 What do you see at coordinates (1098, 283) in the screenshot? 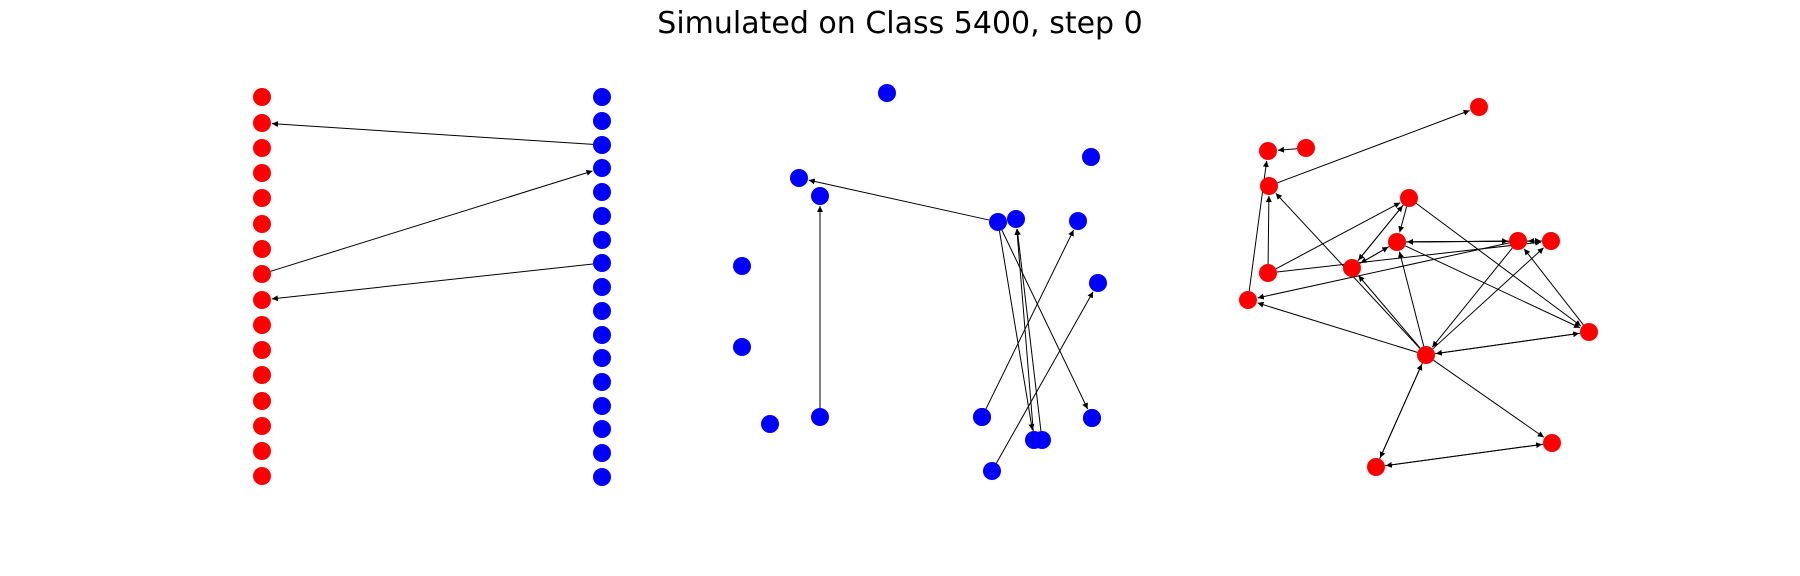
I see `node-j` at bounding box center [1098, 283].